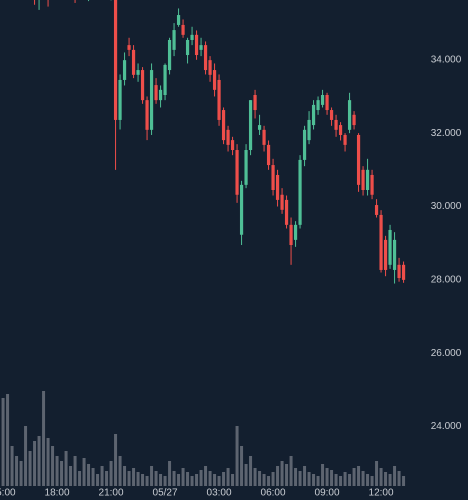 This screenshot has height=500, width=468. Describe the element at coordinates (8, 493) in the screenshot. I see `x-tick-label: 15:00` at that location.